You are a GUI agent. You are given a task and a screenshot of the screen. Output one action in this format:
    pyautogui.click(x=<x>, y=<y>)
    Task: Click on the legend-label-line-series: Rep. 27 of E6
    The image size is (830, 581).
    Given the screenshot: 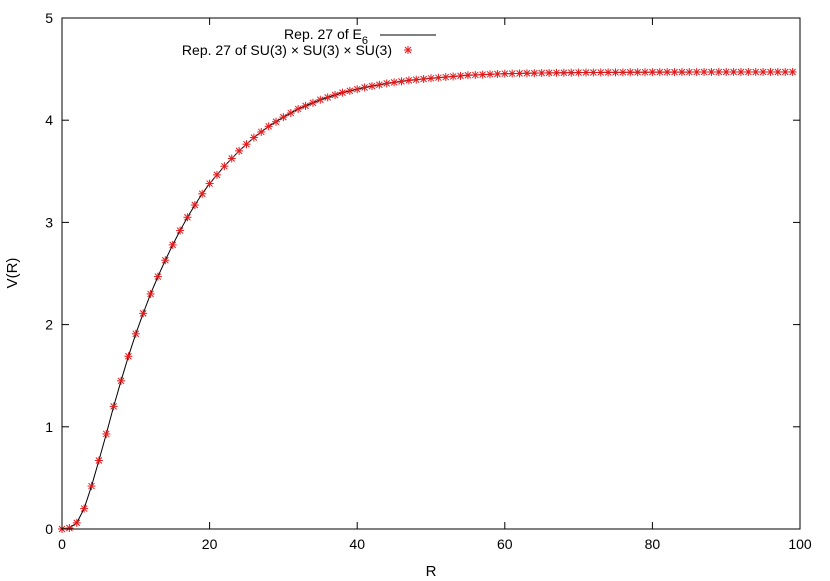 What is the action you would take?
    pyautogui.click(x=326, y=36)
    